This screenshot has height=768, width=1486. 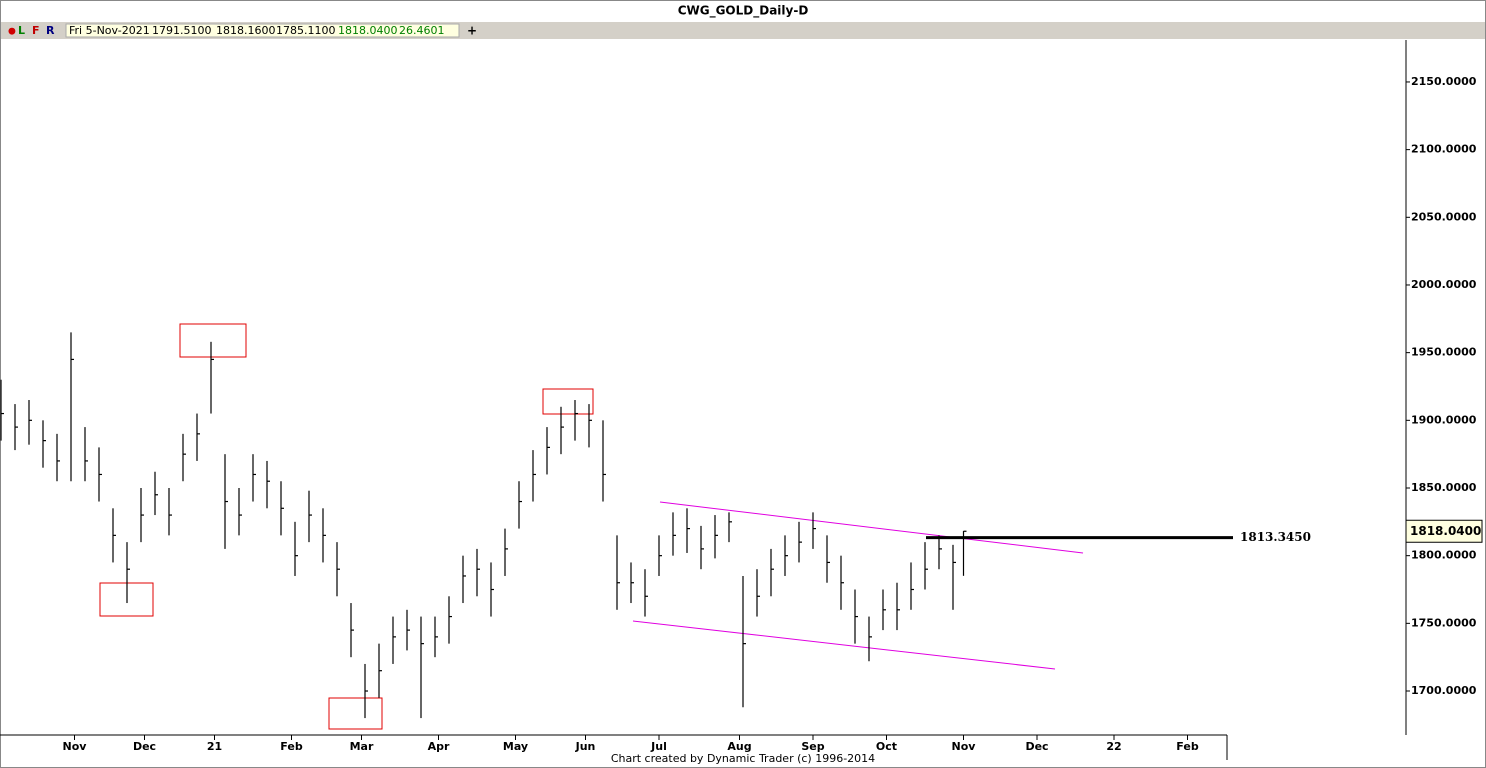 I want to click on toolbar-button: L, so click(x=21, y=30).